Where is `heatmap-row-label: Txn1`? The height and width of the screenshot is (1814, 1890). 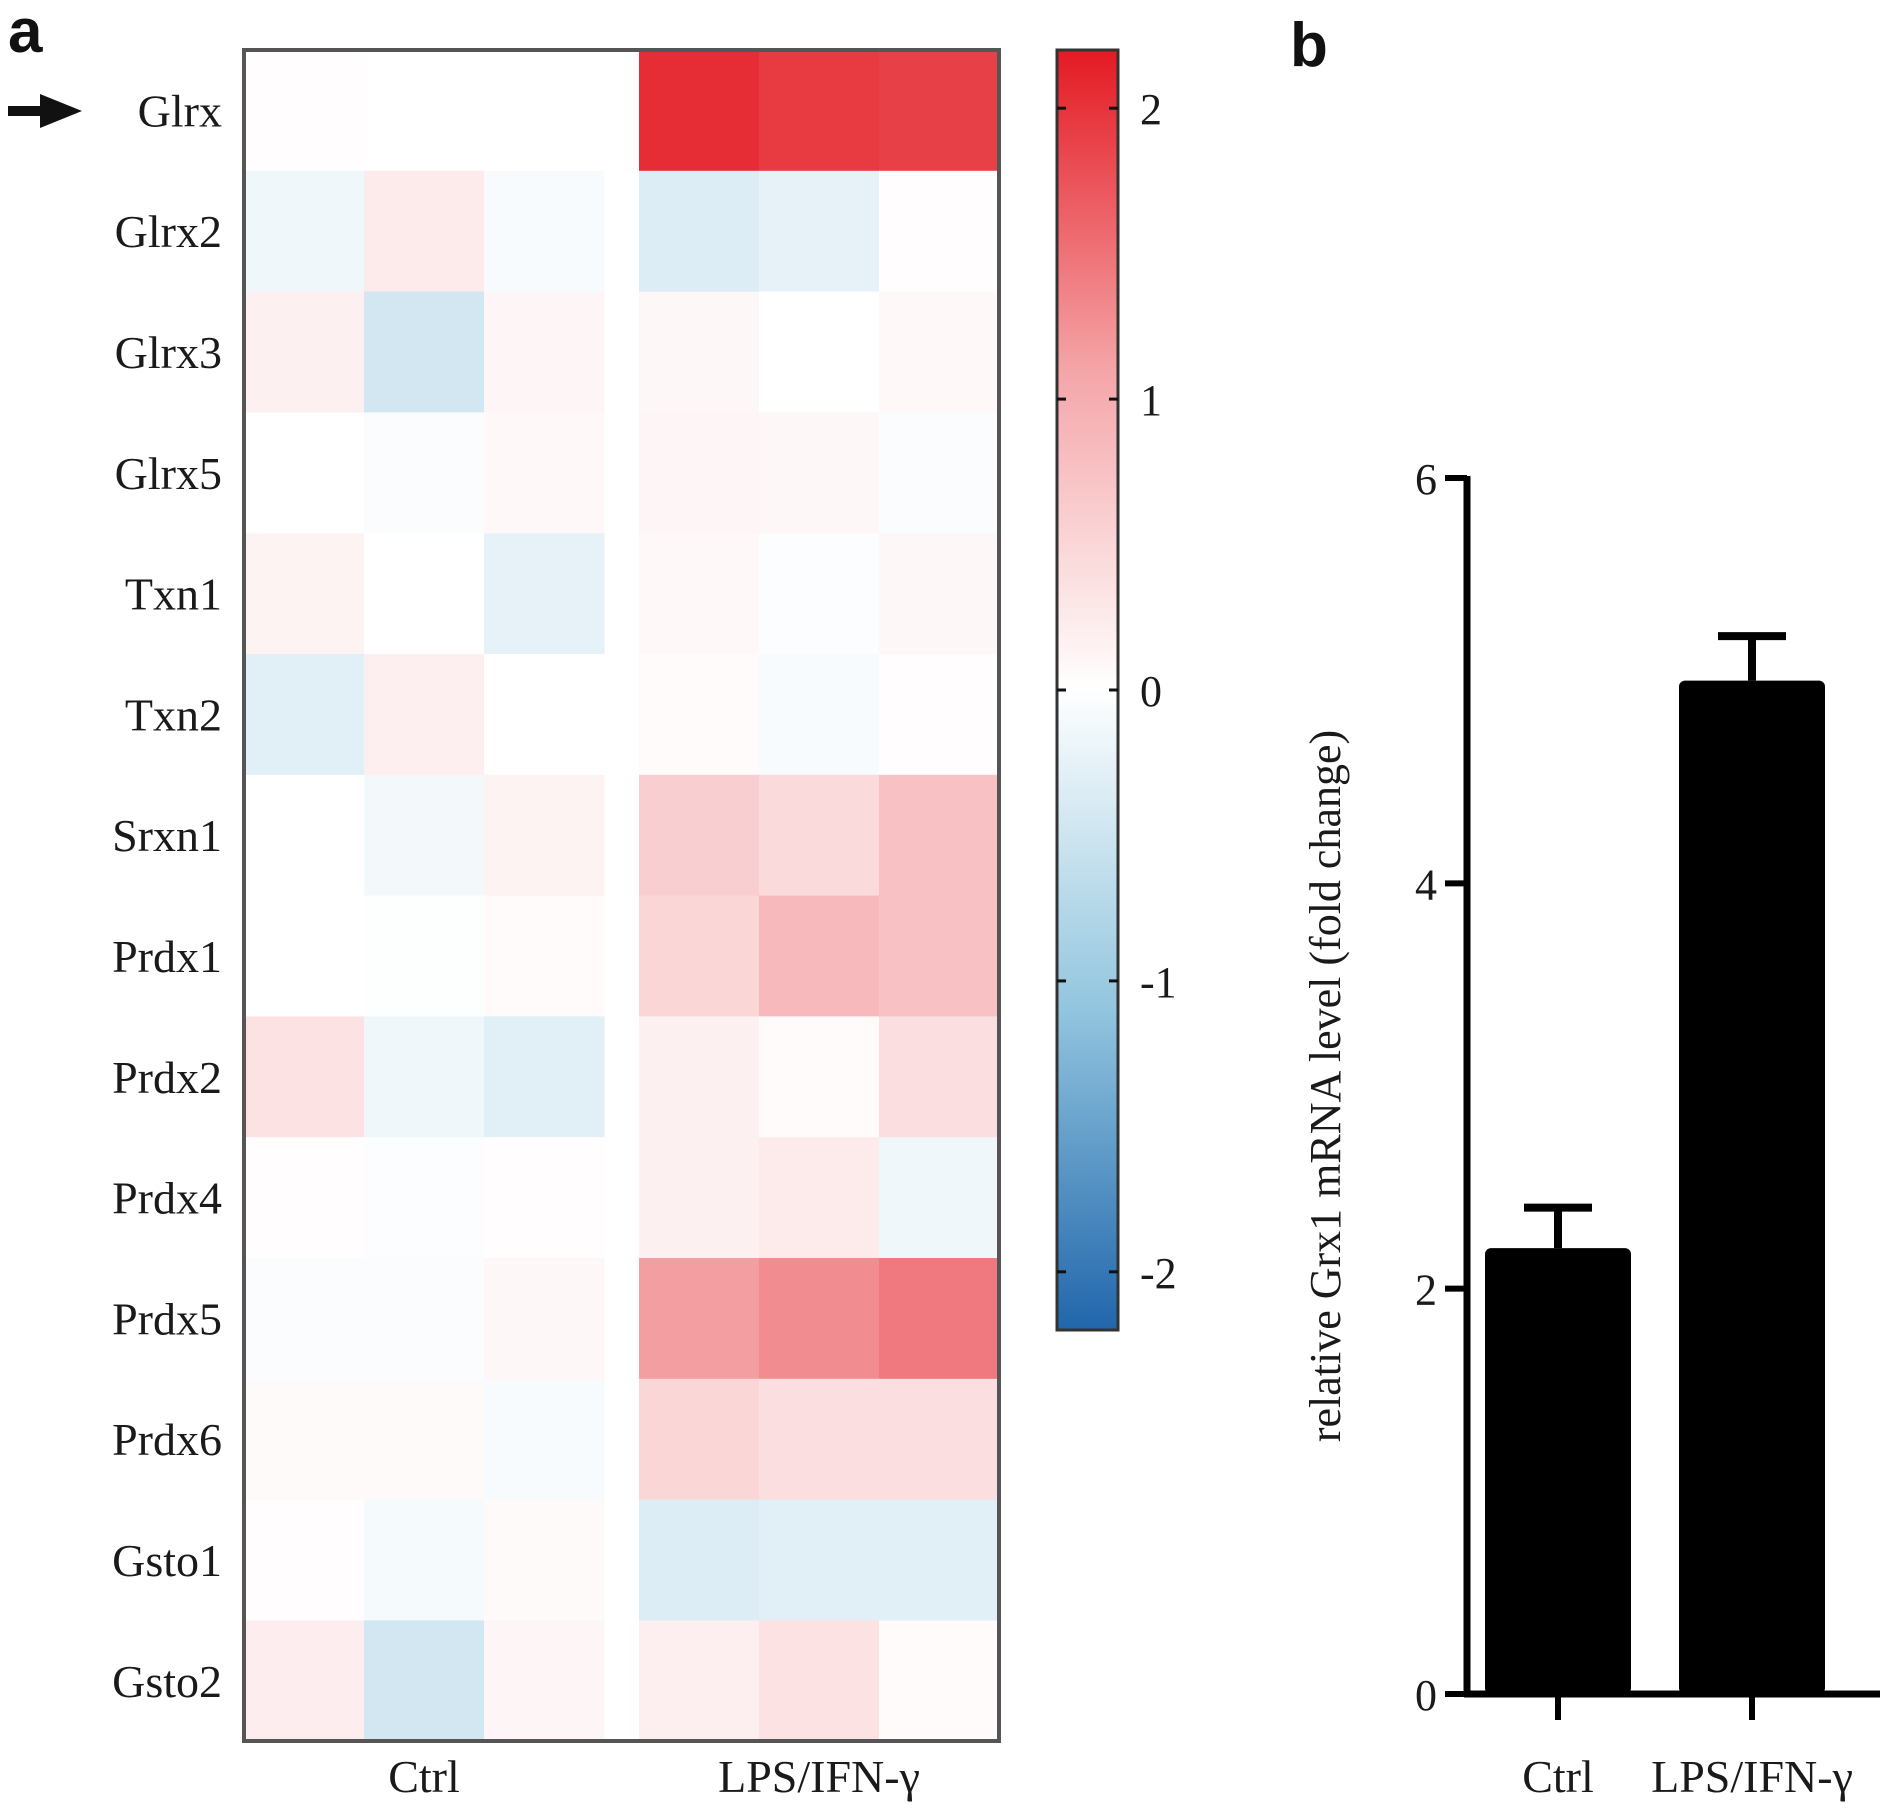 heatmap-row-label: Txn1 is located at coordinates (173, 594).